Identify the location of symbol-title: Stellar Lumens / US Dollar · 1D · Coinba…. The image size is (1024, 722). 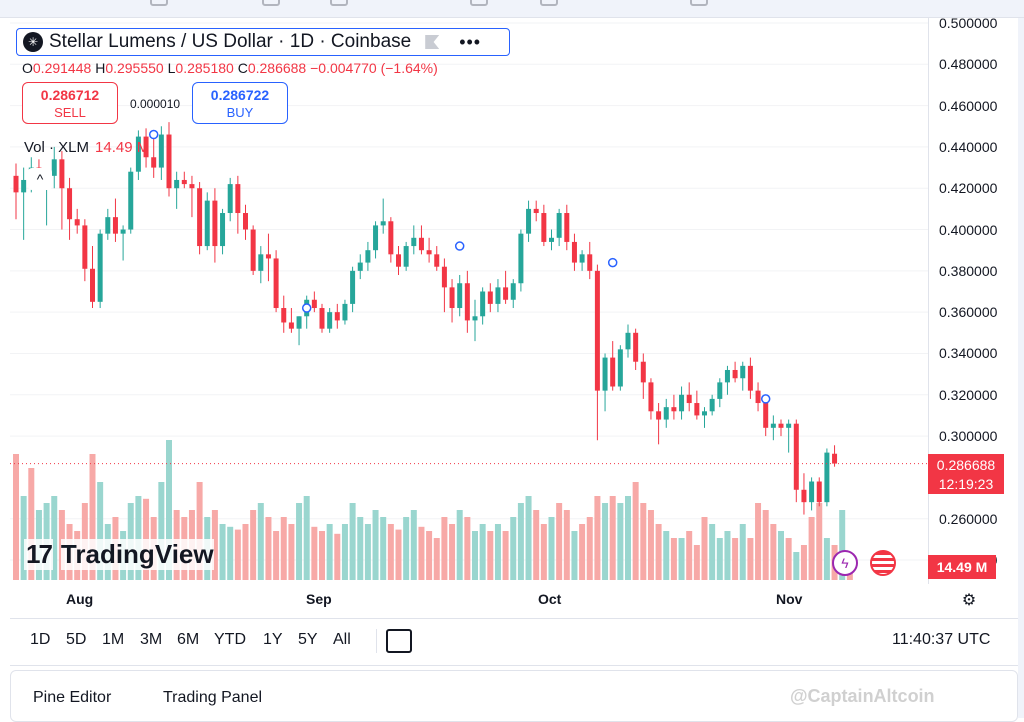
(230, 41).